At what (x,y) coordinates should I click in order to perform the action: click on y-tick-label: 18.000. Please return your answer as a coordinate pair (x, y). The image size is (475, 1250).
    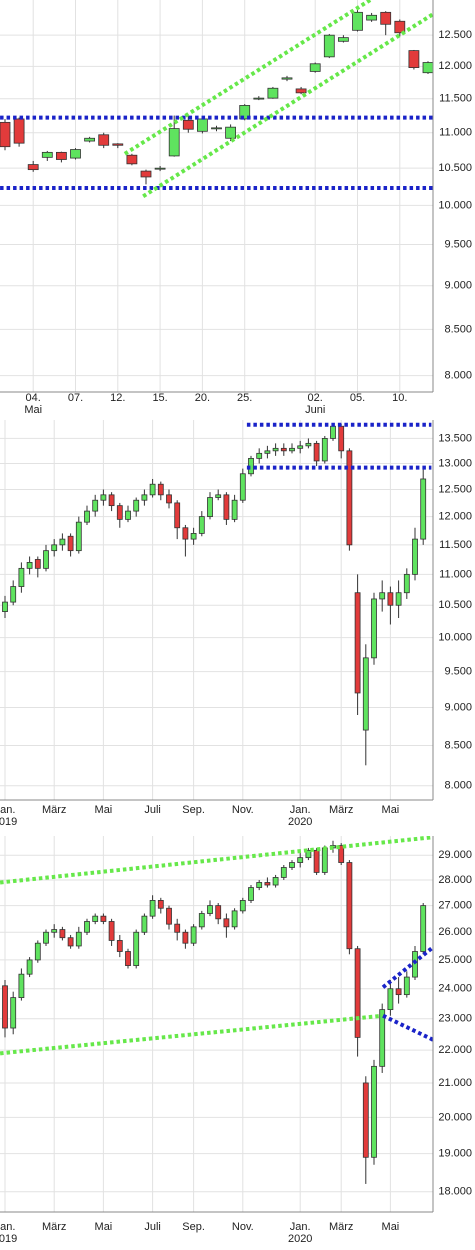
    Looking at the image, I should click on (455, 1192).